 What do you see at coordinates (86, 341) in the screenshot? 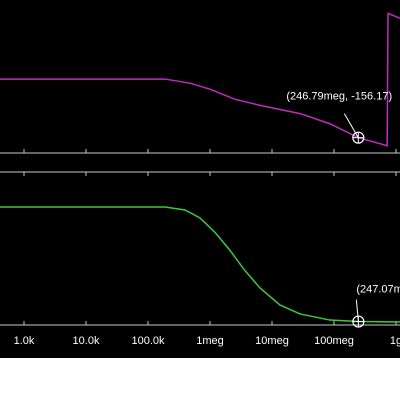
I see `x-tick-label: 10.0k` at bounding box center [86, 341].